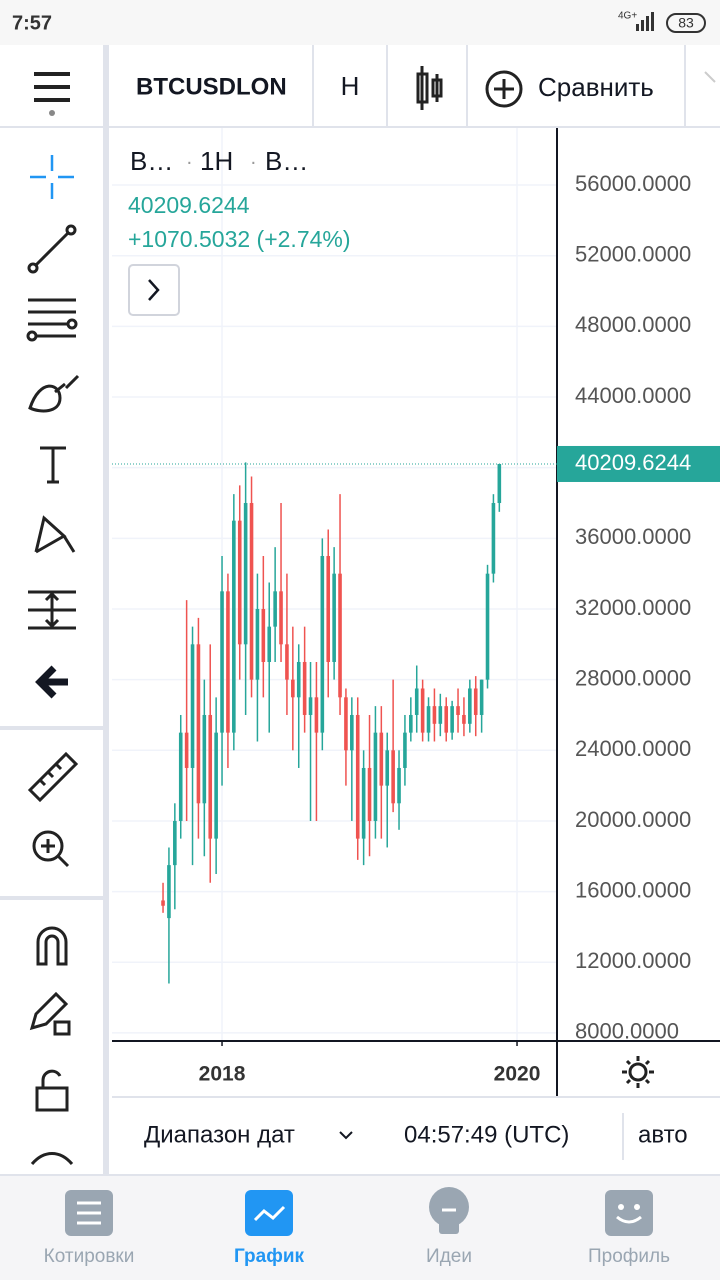 The height and width of the screenshot is (1280, 720). What do you see at coordinates (633, 889) in the screenshot?
I see `y-tick-label: 16000.0000` at bounding box center [633, 889].